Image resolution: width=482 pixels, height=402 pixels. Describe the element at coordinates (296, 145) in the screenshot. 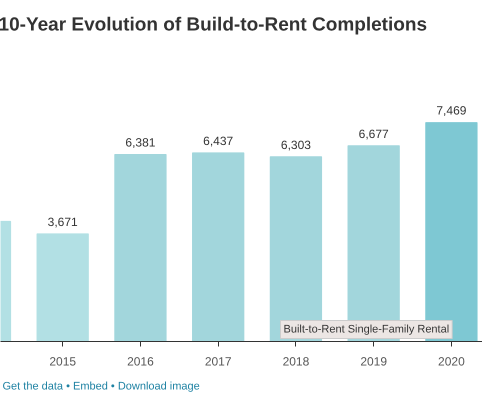

I see `data-label: 6,303` at that location.